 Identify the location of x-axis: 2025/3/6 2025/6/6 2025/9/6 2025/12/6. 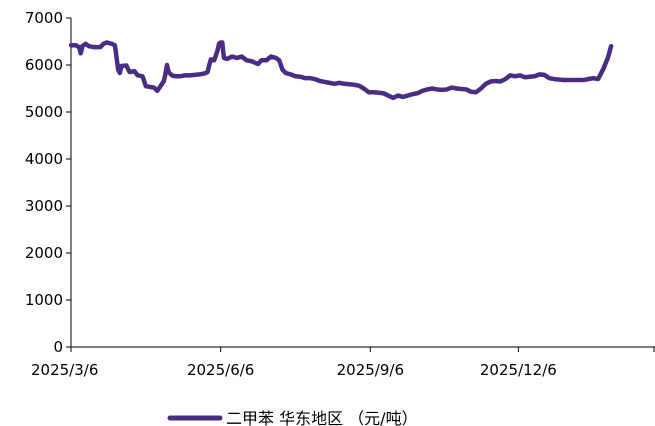
(343, 362).